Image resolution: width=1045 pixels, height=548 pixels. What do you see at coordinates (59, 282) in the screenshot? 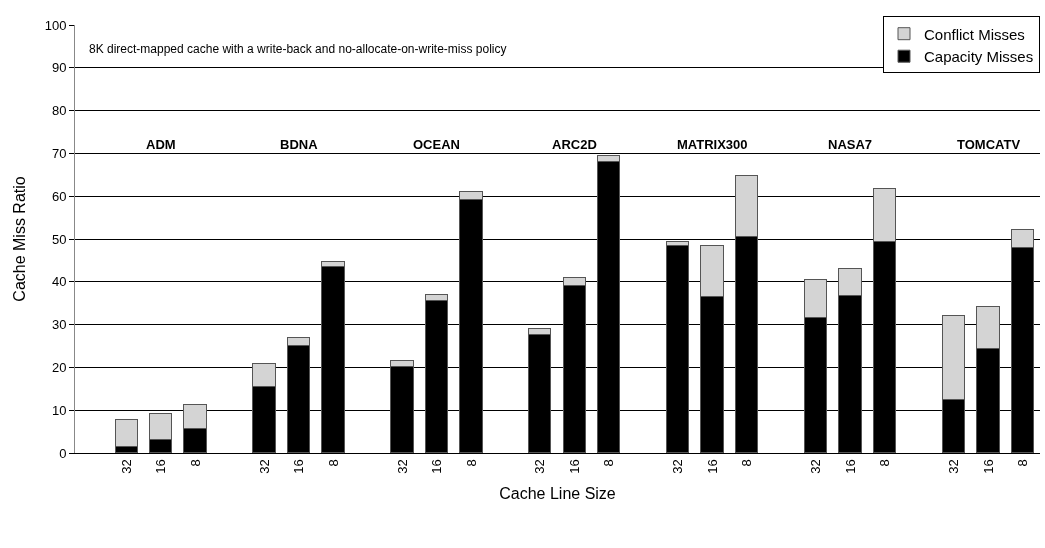
I see `y-tick-label: 40` at bounding box center [59, 282].